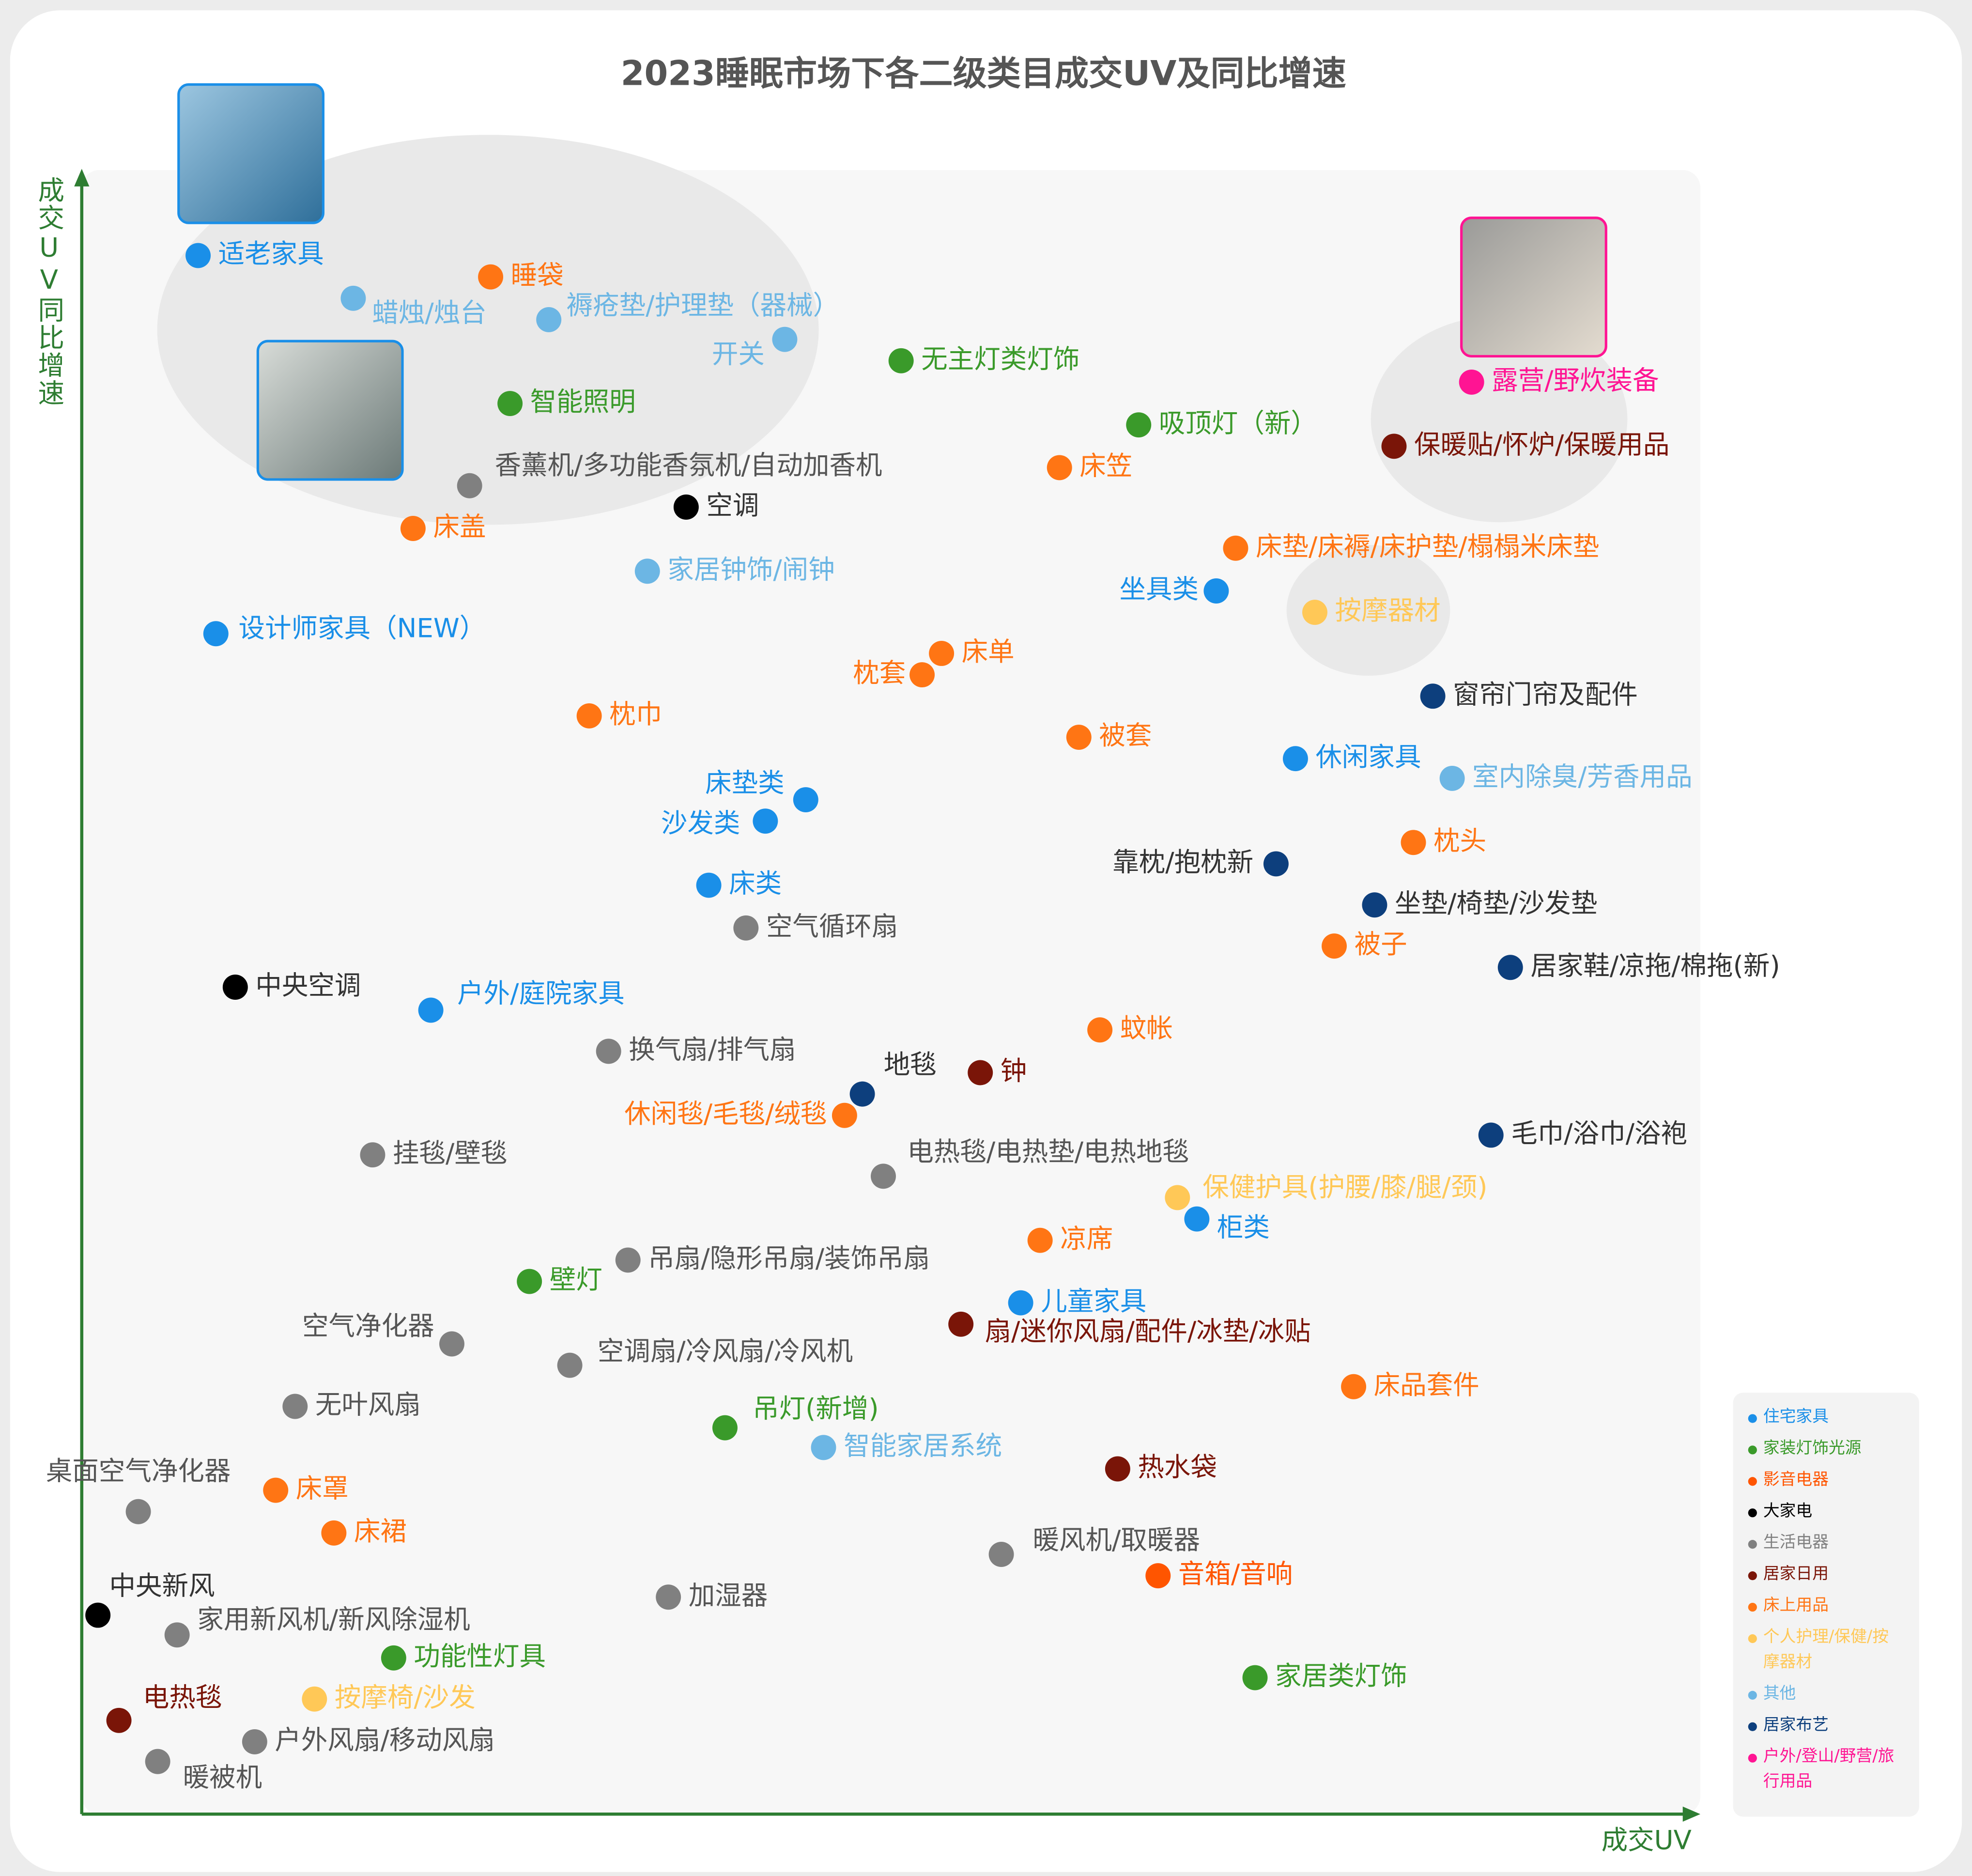 This screenshot has width=1972, height=1876. Describe the element at coordinates (816, 1408) in the screenshot. I see `point-label: 吊灯(新增)` at that location.